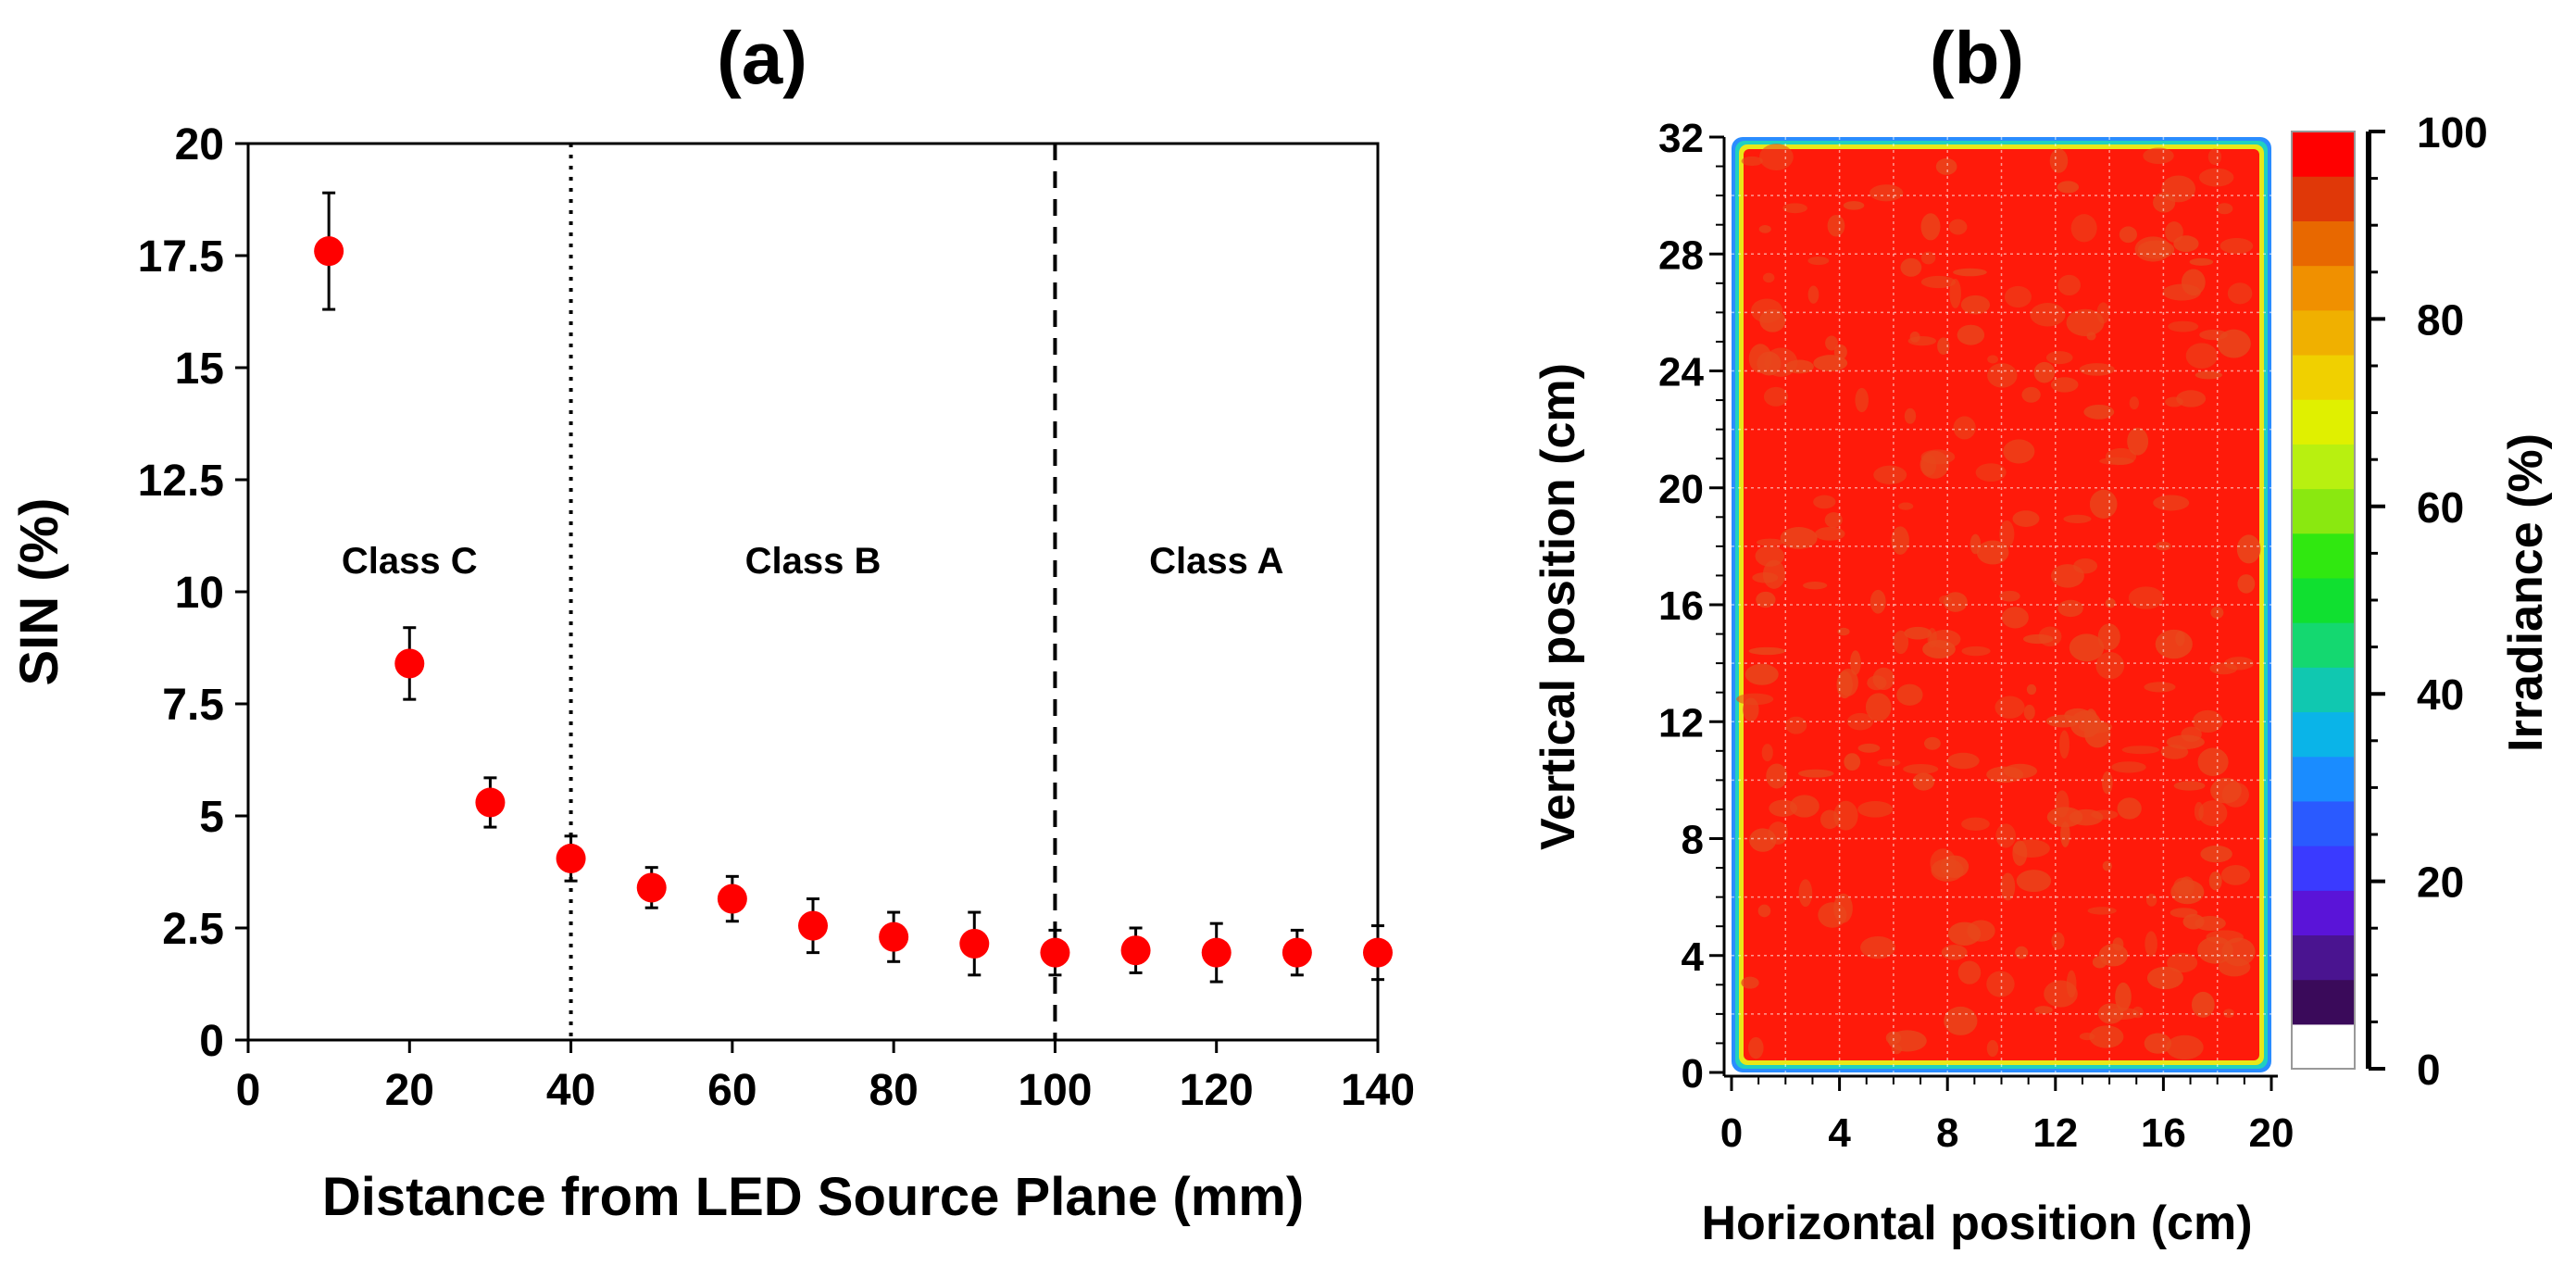  I want to click on y-tick-label: 5, so click(212, 817).